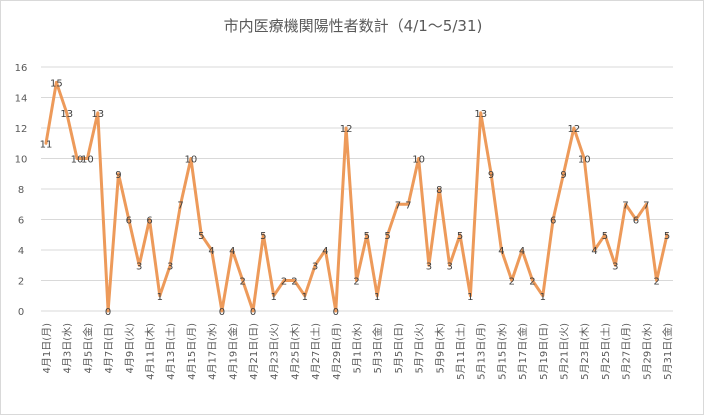 The width and height of the screenshot is (704, 416). Describe the element at coordinates (377, 348) in the screenshot. I see `x-tick-label: 5月3日(金)` at that location.